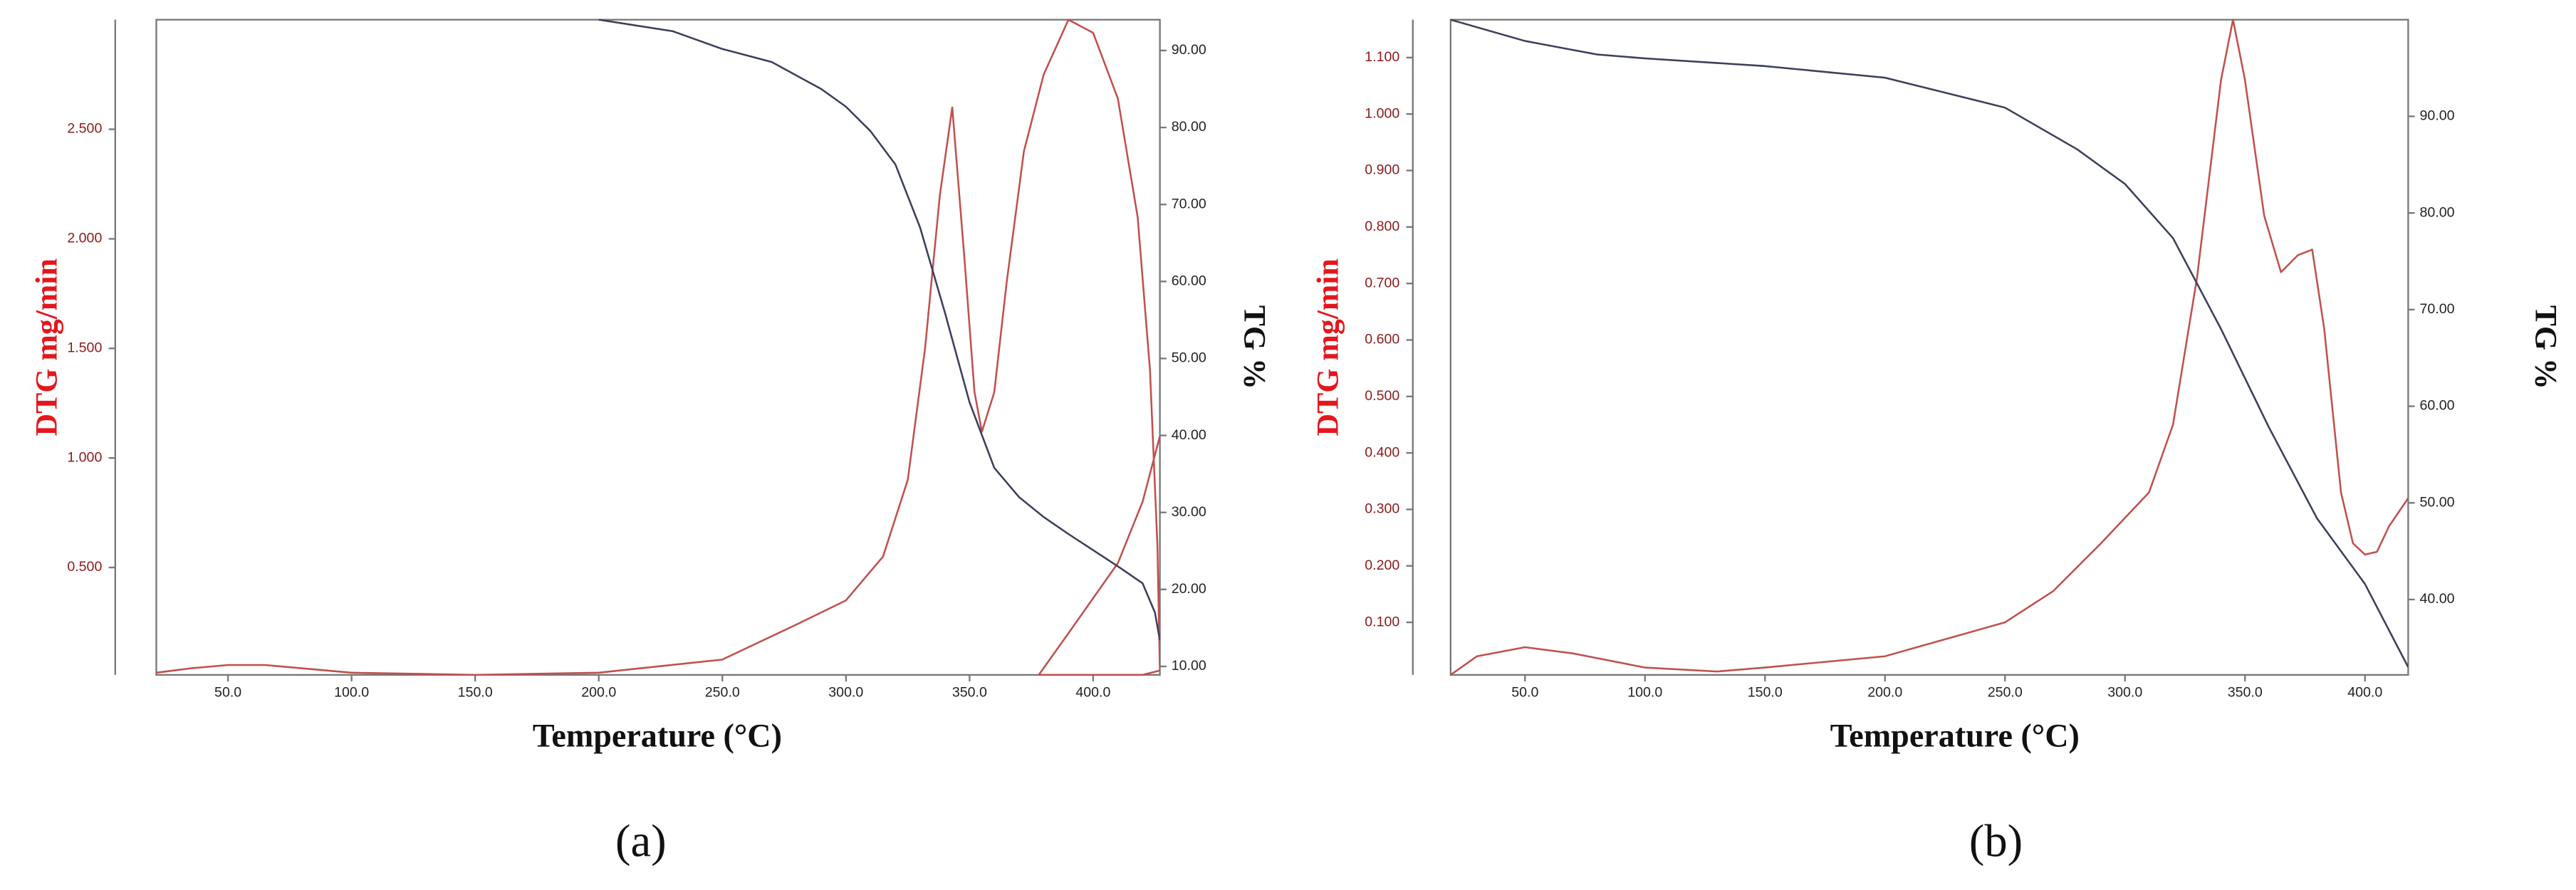  I want to click on y-tick-label: 0.700, so click(1382, 282).